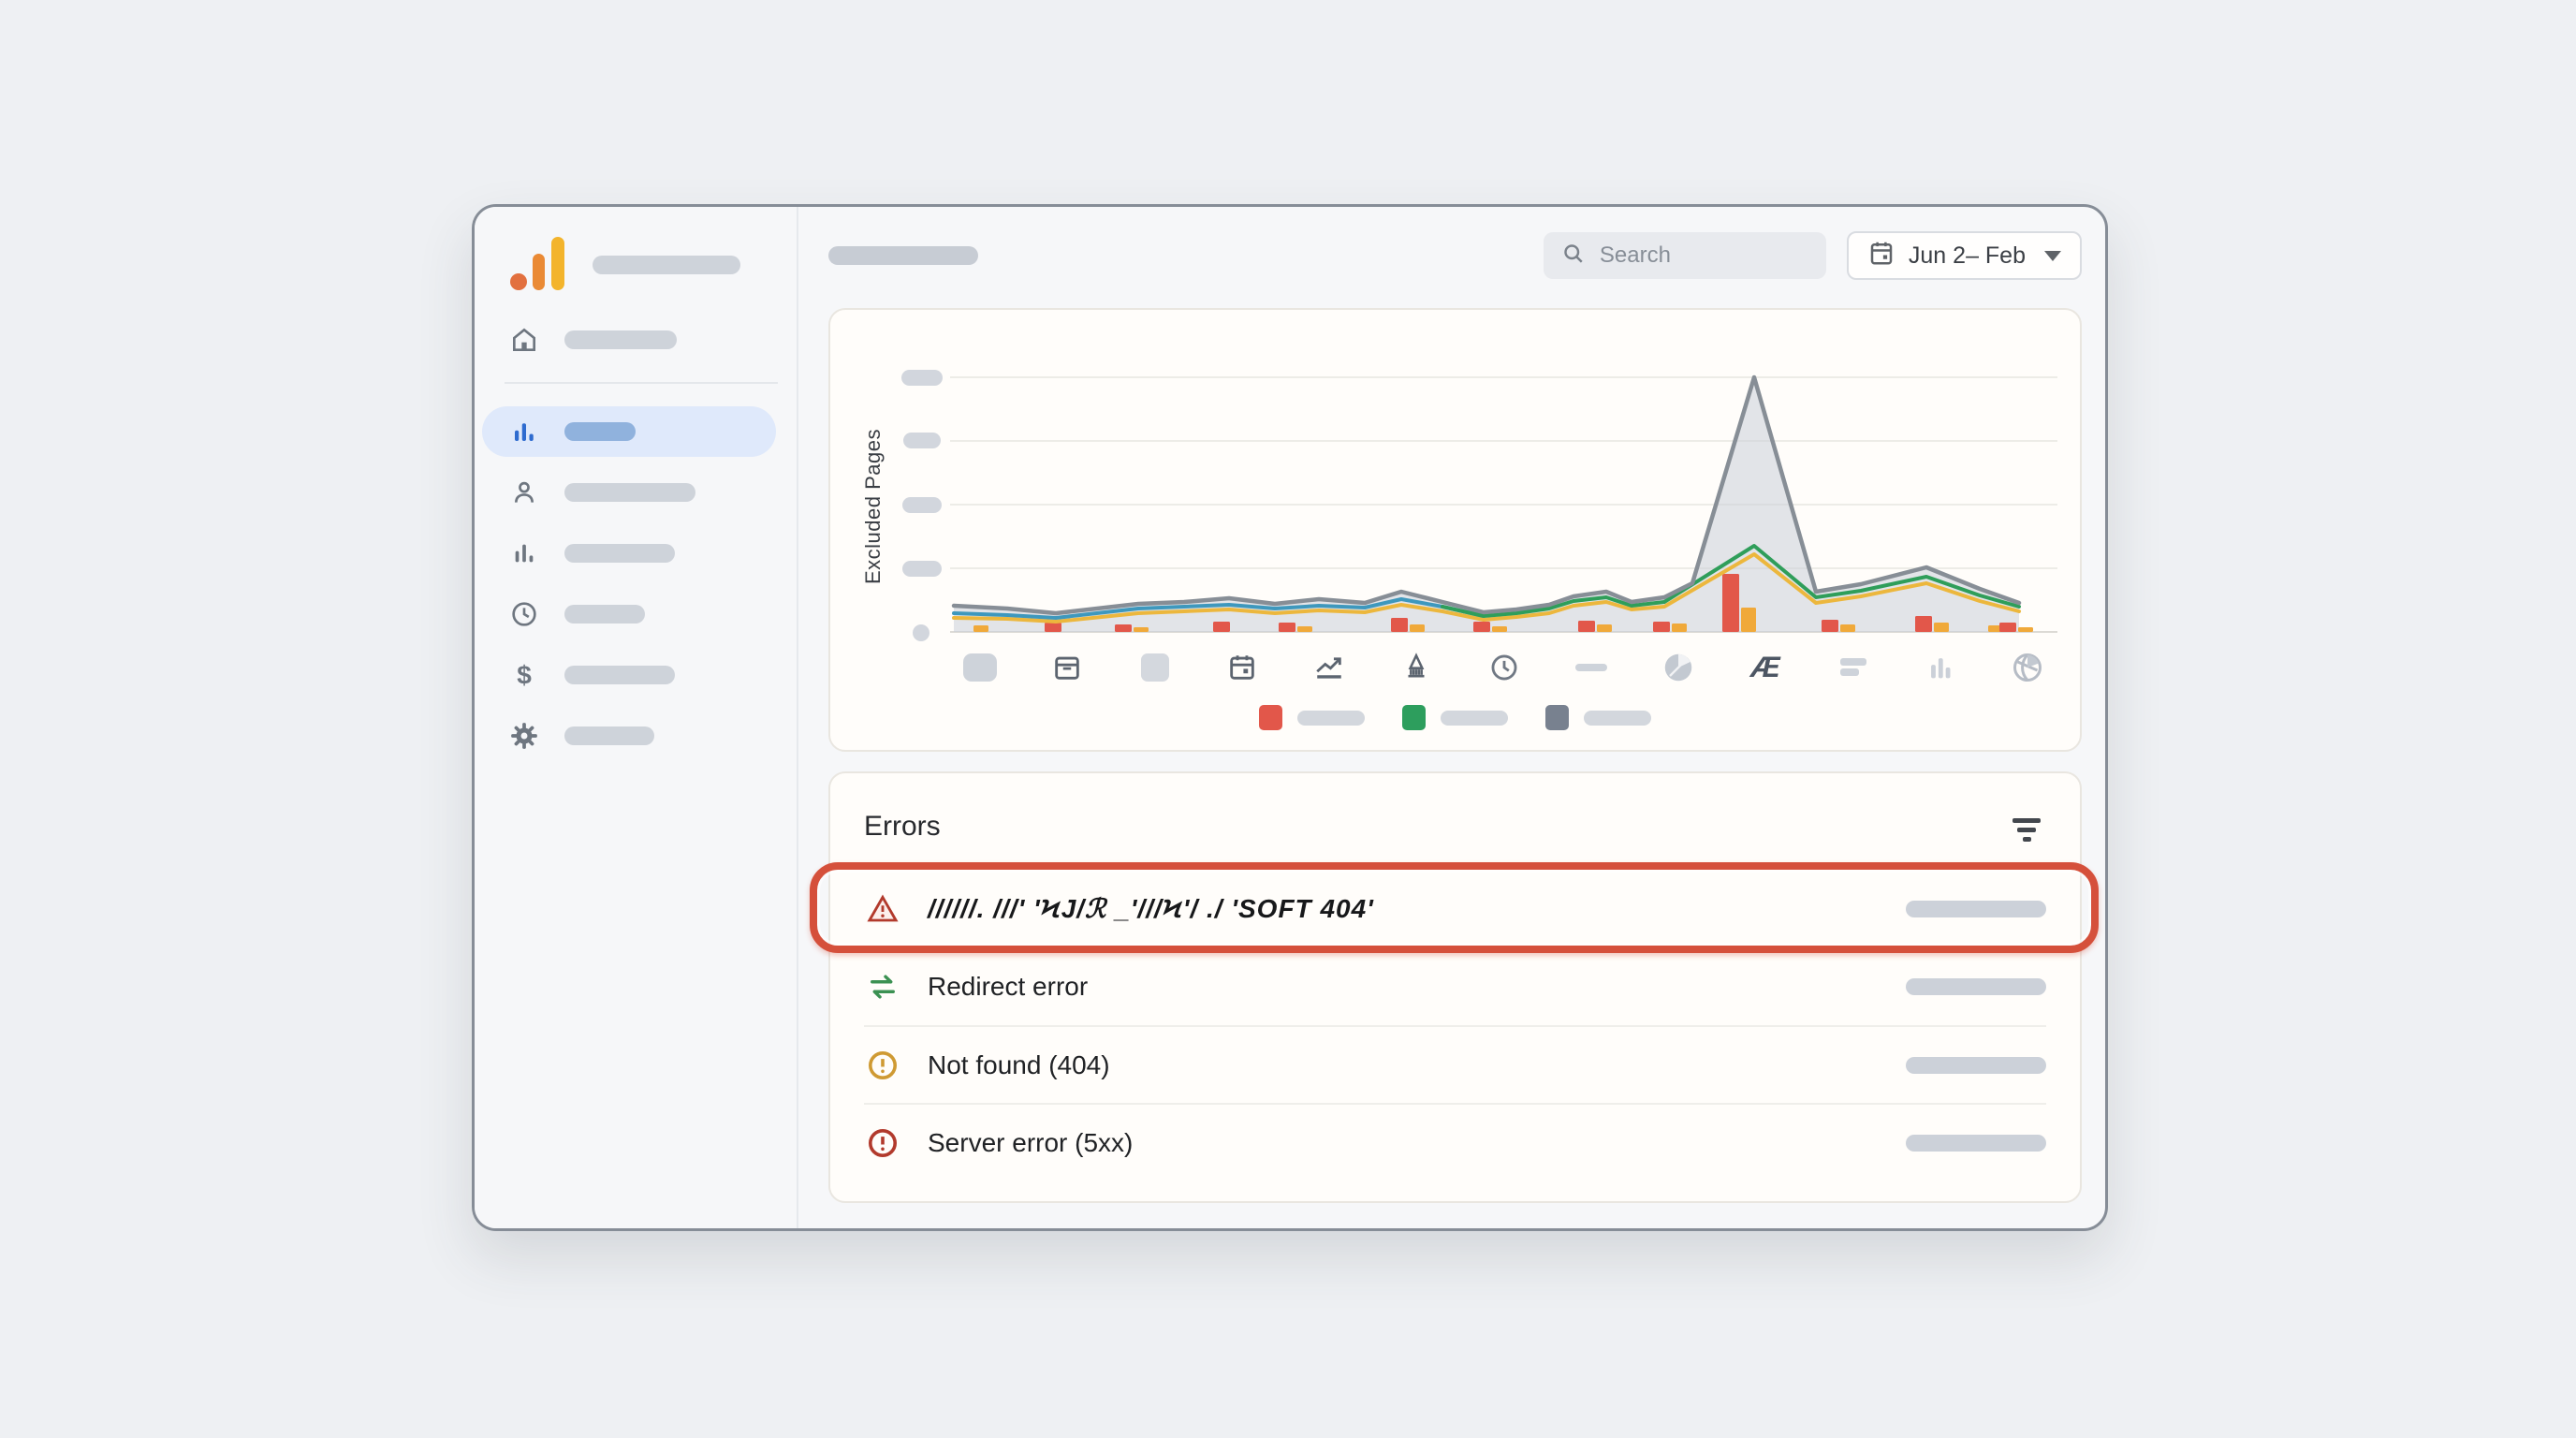 This screenshot has width=2576, height=1438. What do you see at coordinates (538, 265) in the screenshot?
I see `google-analytics-logo-icon` at bounding box center [538, 265].